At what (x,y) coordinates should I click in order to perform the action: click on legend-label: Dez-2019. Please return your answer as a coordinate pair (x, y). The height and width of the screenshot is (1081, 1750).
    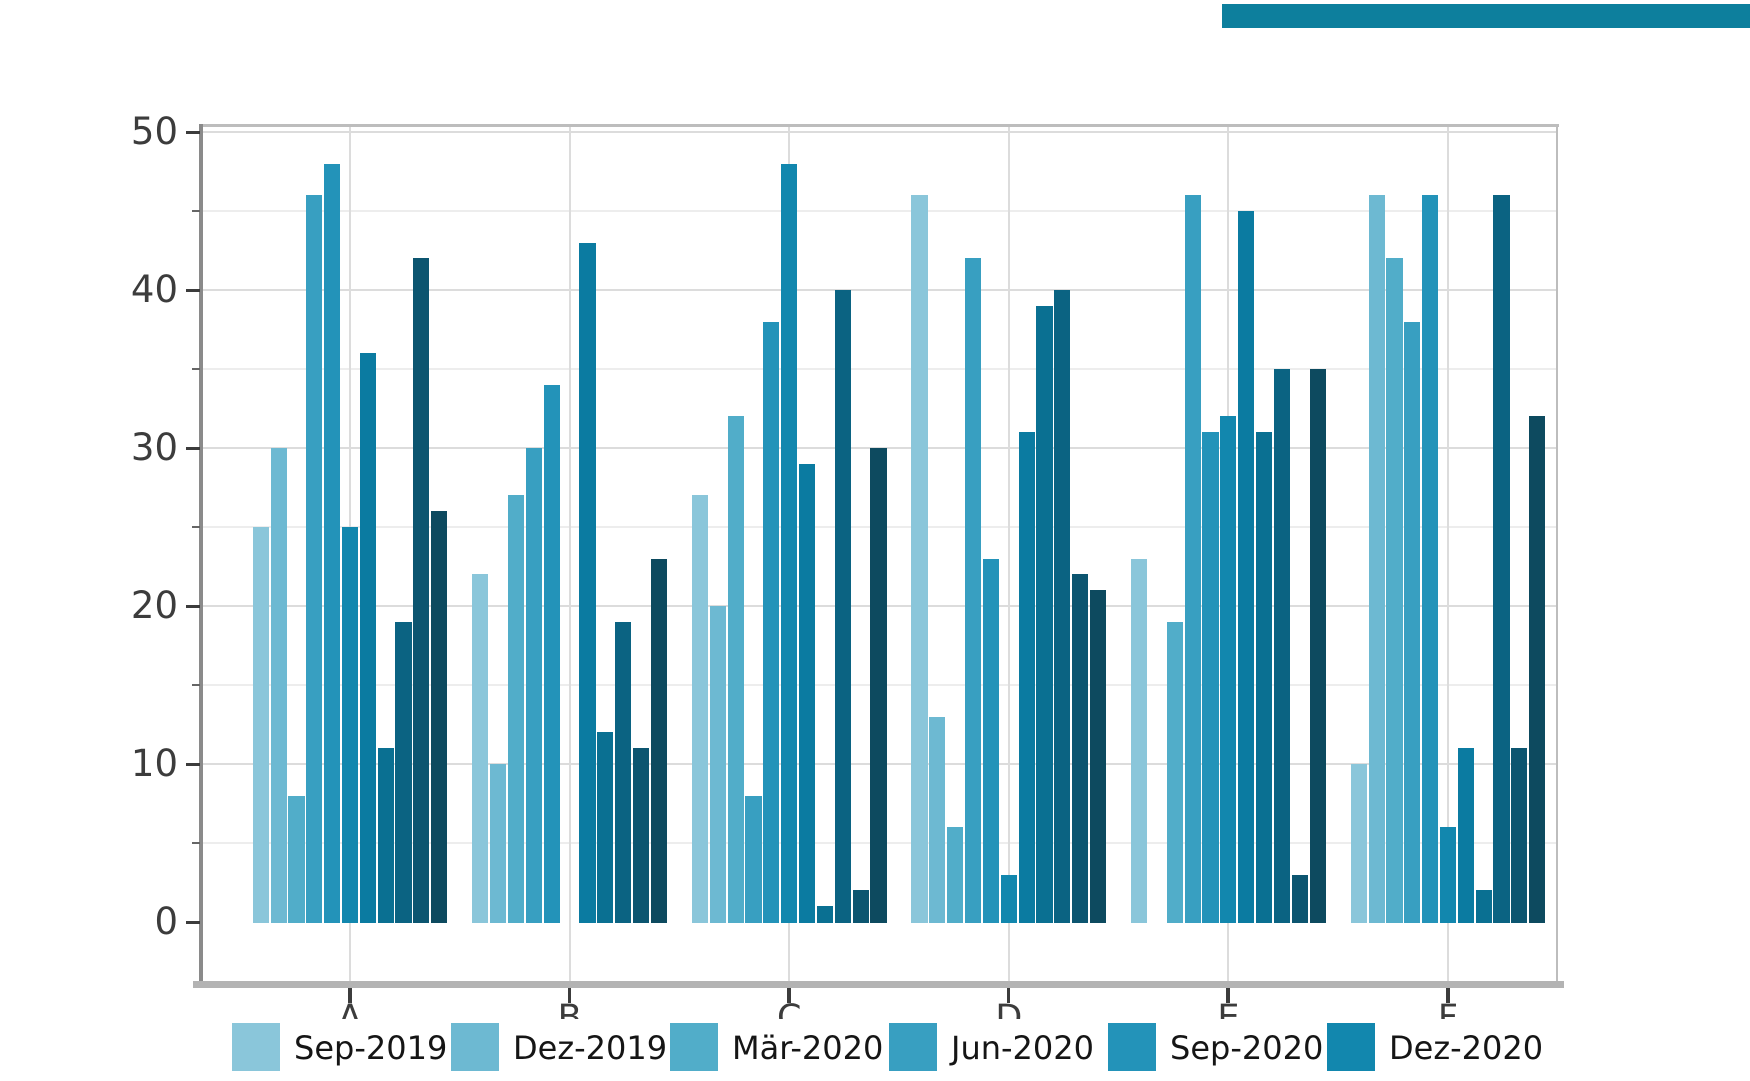
    Looking at the image, I should click on (590, 1048).